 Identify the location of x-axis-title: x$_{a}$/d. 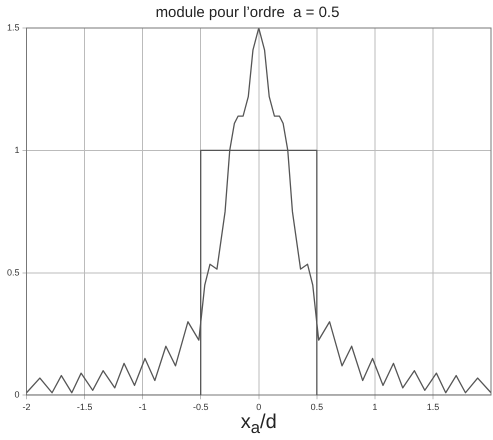
(258, 424).